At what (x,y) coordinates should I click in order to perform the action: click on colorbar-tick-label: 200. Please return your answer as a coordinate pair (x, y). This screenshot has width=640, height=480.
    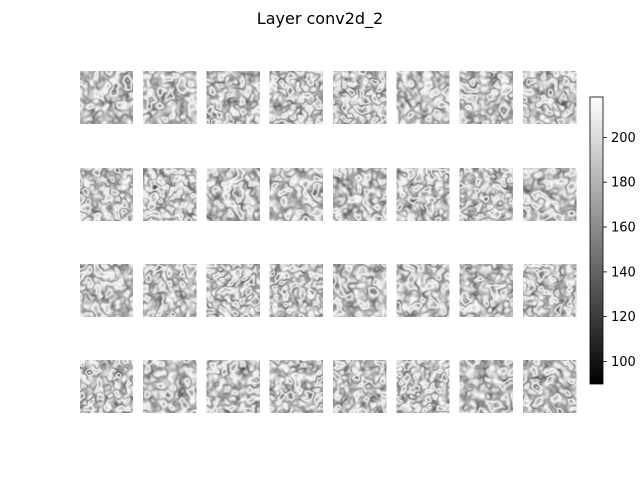
    Looking at the image, I should click on (623, 138).